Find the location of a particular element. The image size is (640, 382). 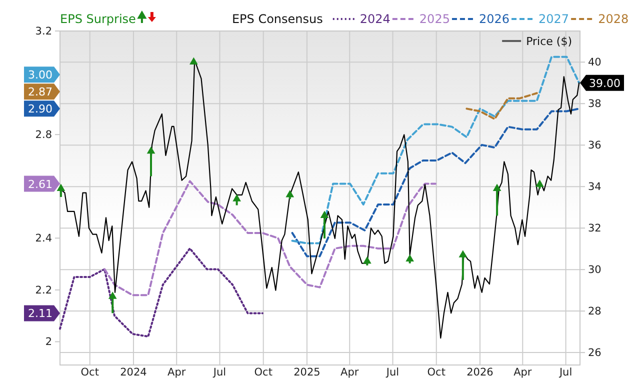

legend-label: 2028 is located at coordinates (613, 19).